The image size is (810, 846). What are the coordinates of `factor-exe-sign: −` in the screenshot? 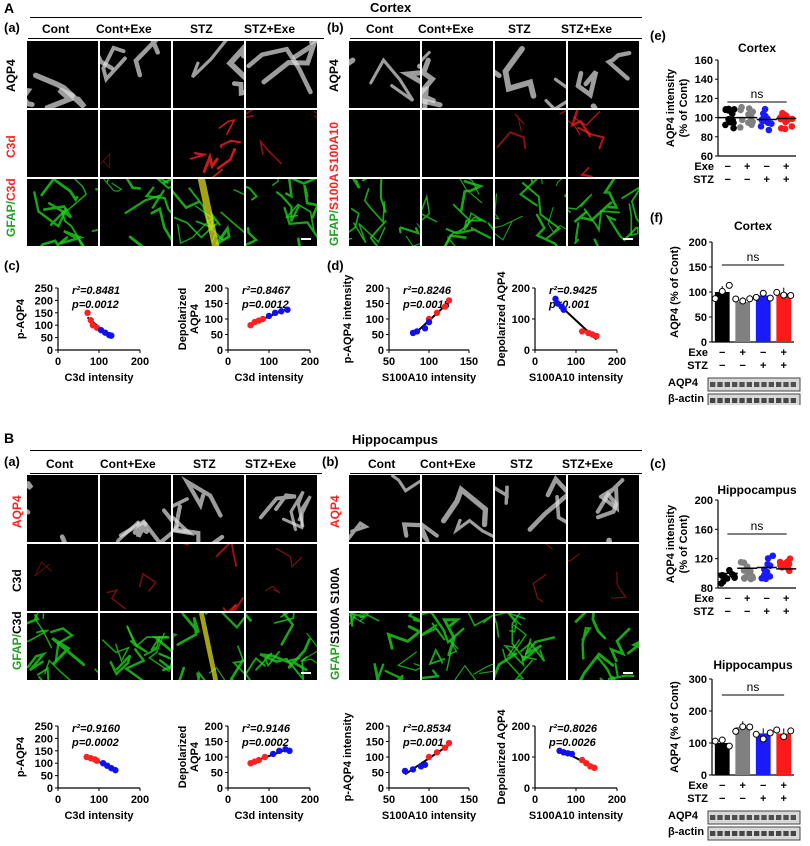 It's located at (763, 786).